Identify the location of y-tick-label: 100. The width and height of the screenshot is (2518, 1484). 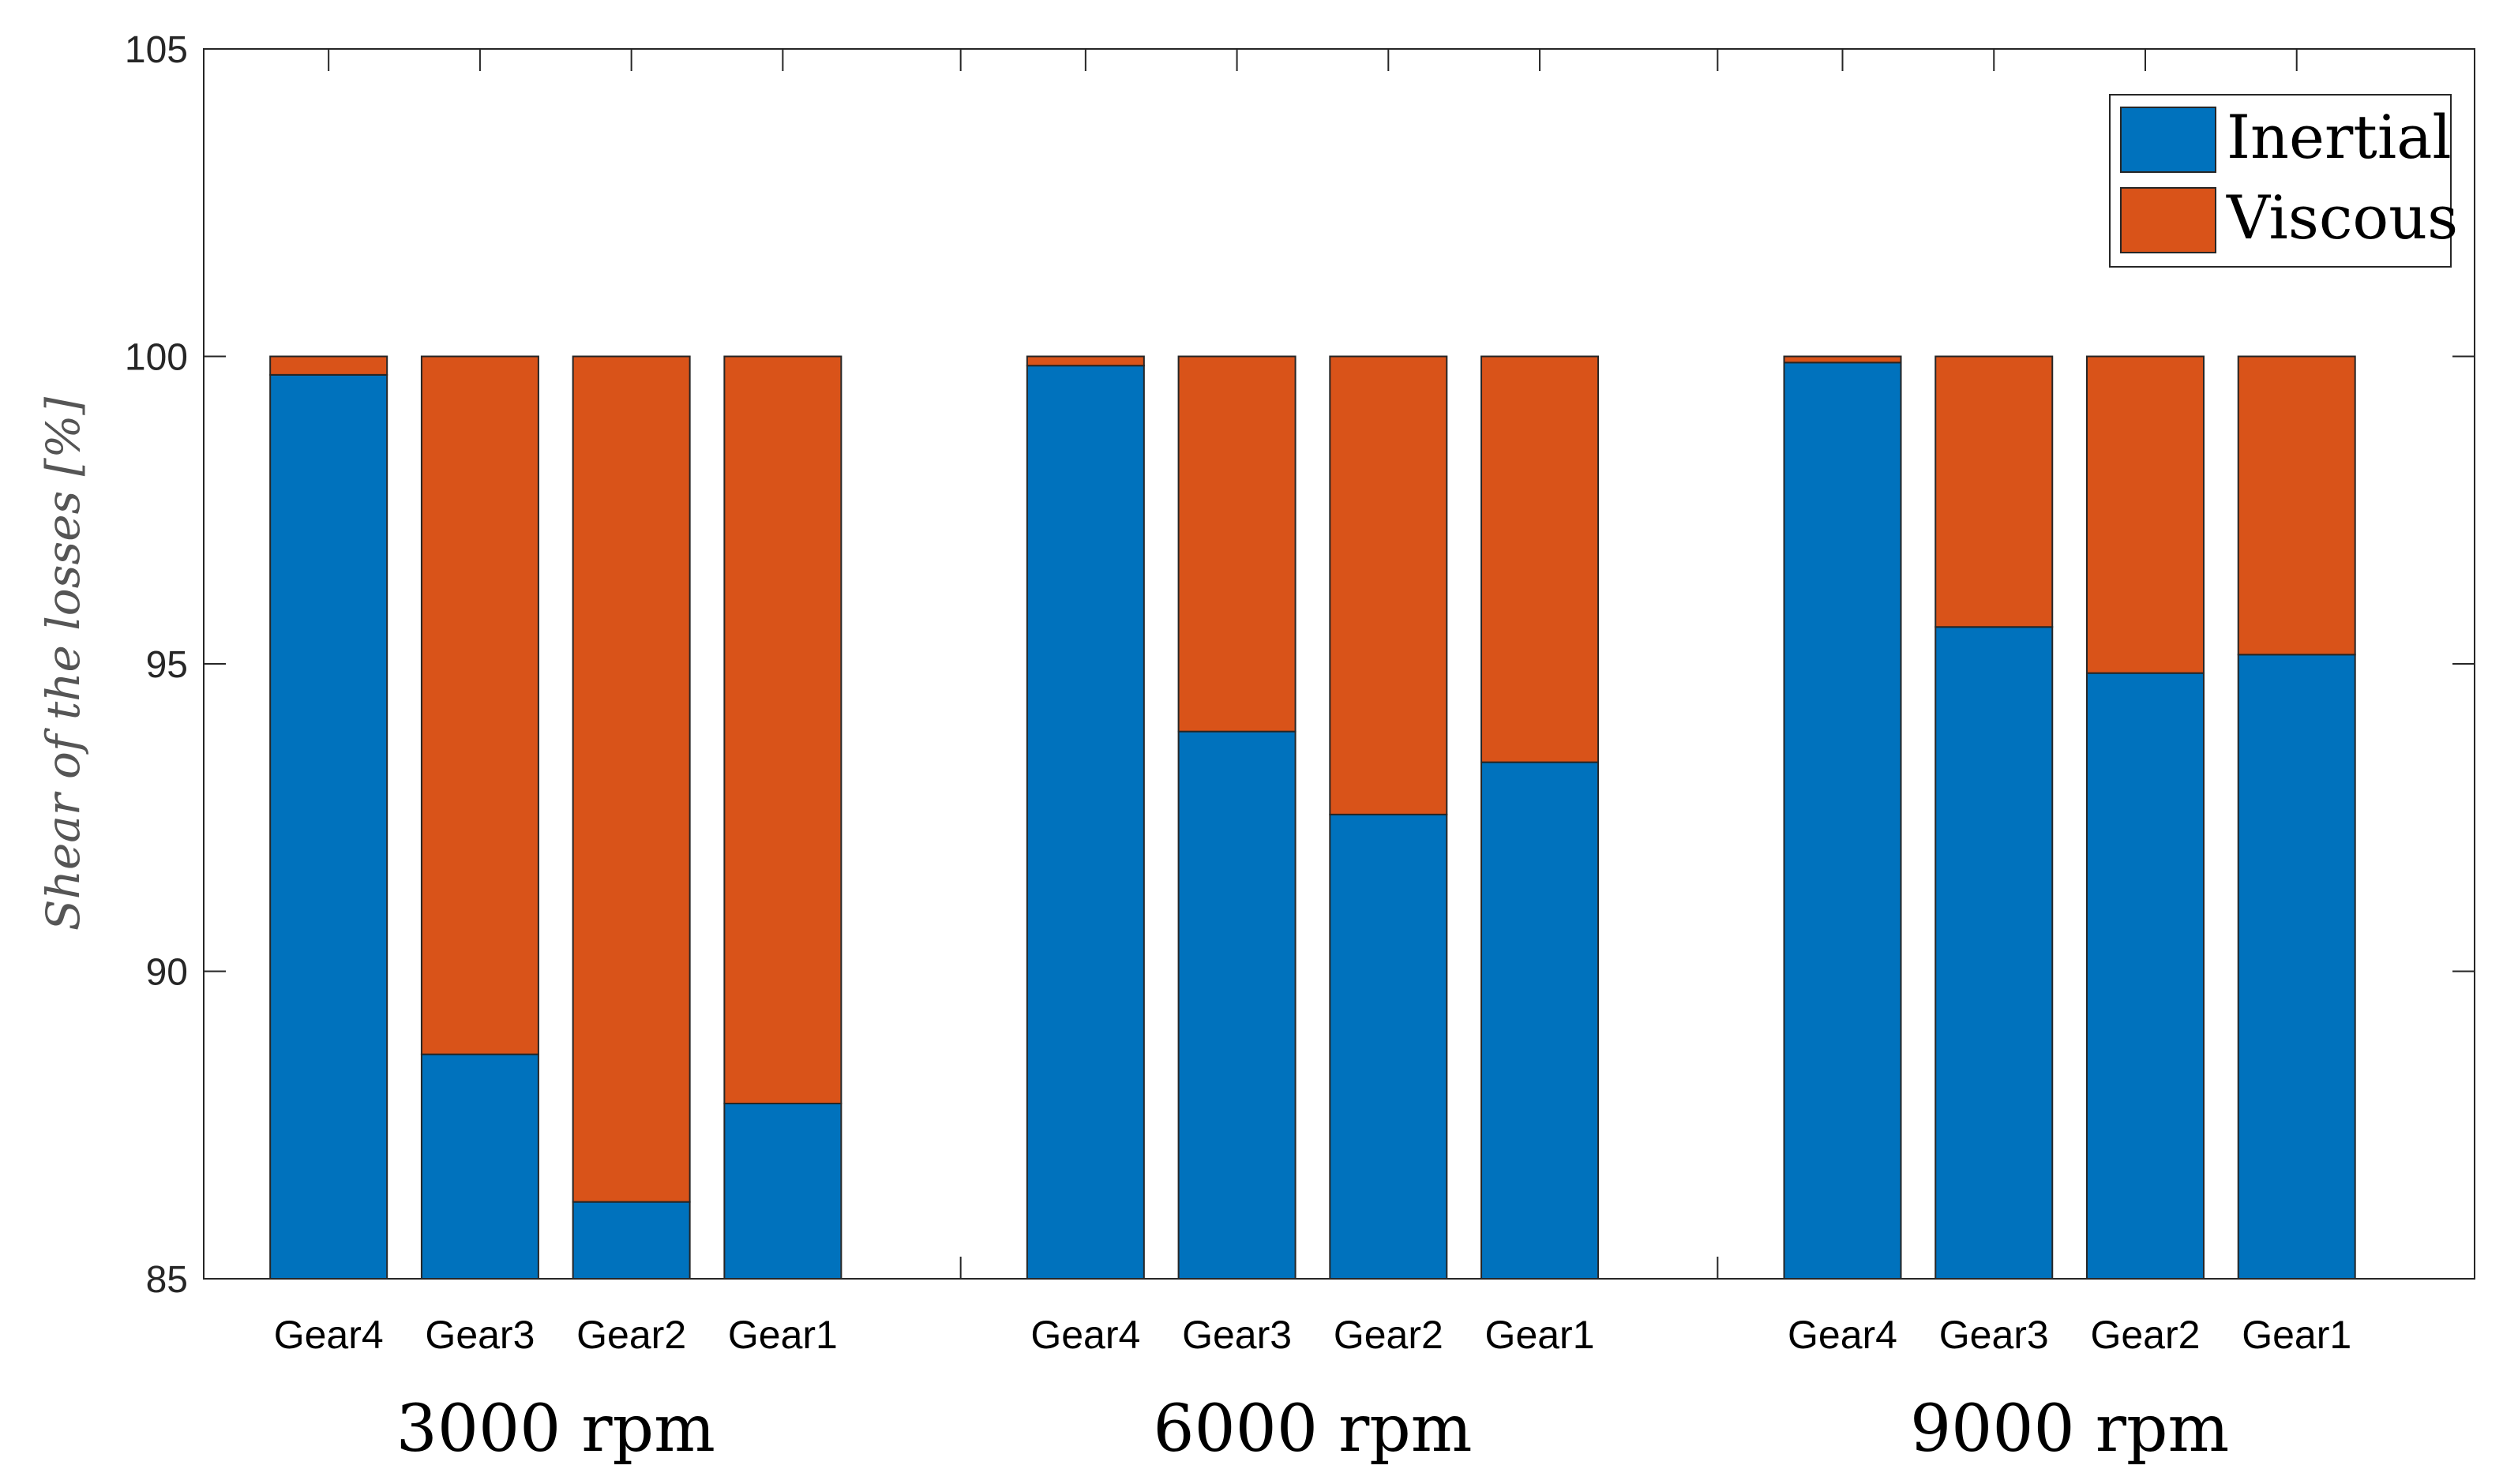
(156, 358).